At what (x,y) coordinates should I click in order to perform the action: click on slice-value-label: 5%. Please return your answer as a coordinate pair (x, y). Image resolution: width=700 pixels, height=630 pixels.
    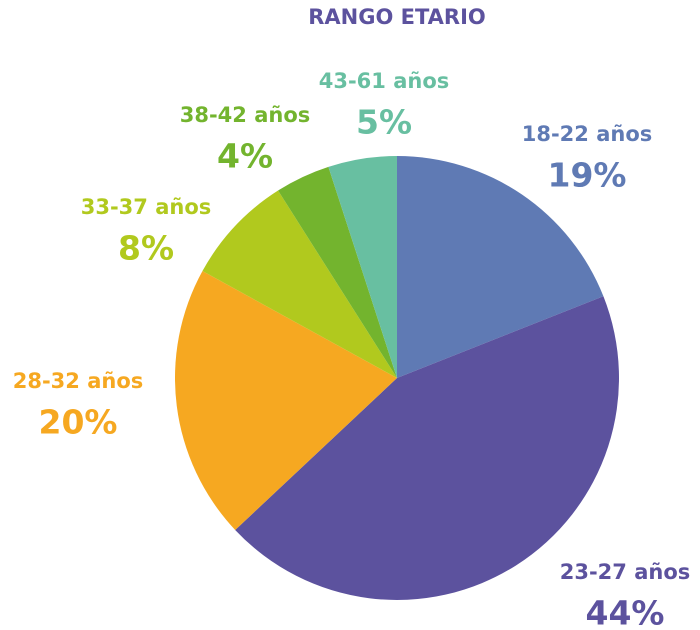
    Looking at the image, I should click on (384, 122).